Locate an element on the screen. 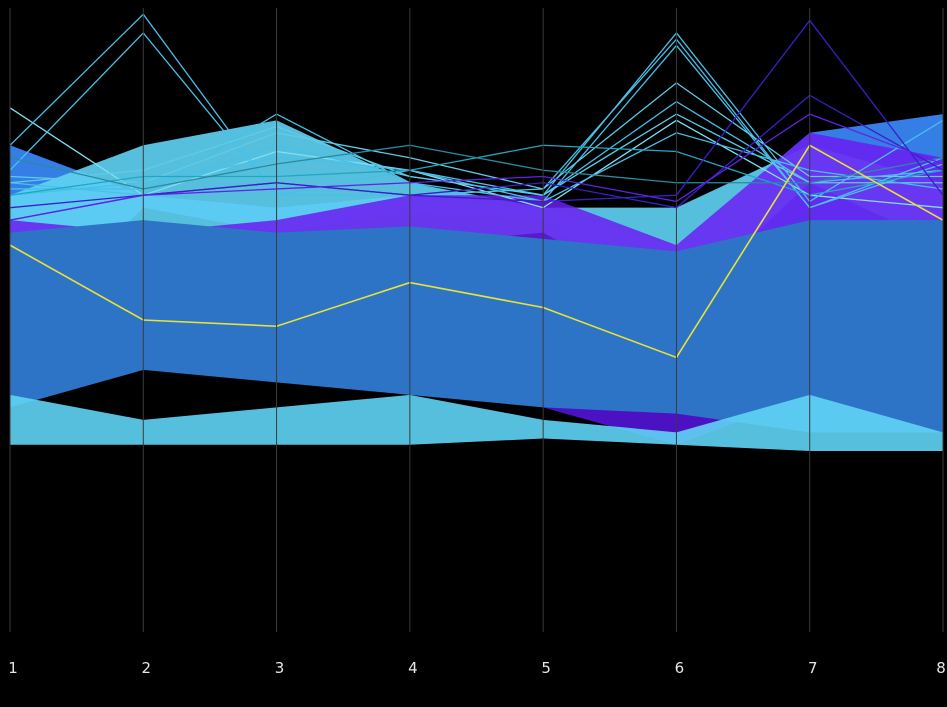  axis-tick-label-3: 3 is located at coordinates (280, 668).